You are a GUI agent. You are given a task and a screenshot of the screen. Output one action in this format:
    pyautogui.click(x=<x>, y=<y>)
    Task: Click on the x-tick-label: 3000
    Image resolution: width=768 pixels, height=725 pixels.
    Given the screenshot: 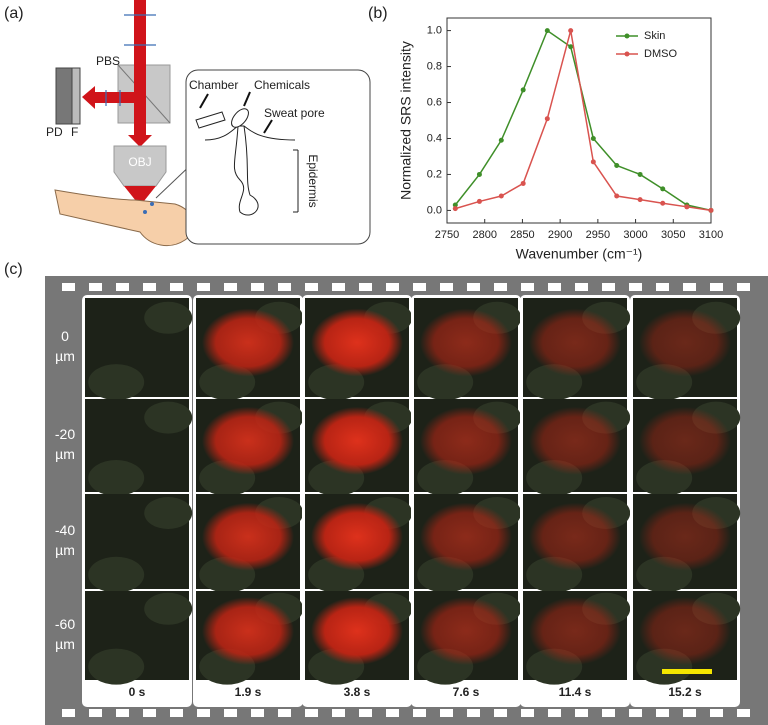 What is the action you would take?
    pyautogui.click(x=635, y=235)
    